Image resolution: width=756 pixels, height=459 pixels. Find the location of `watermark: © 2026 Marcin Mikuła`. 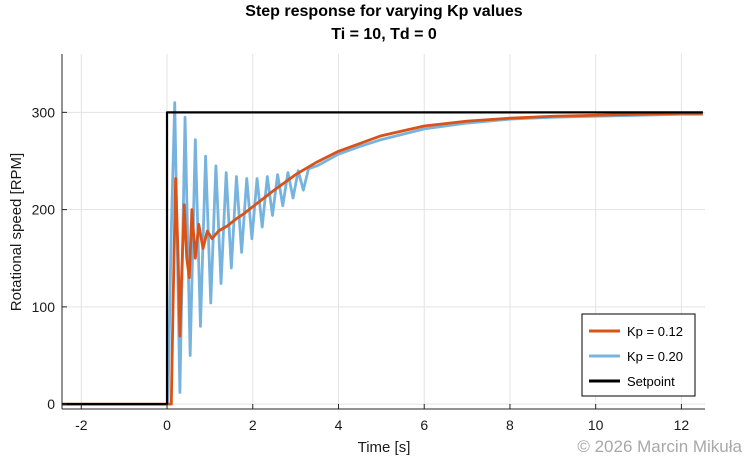

watermark: © 2026 Marcin Mikuła is located at coordinates (659, 446).